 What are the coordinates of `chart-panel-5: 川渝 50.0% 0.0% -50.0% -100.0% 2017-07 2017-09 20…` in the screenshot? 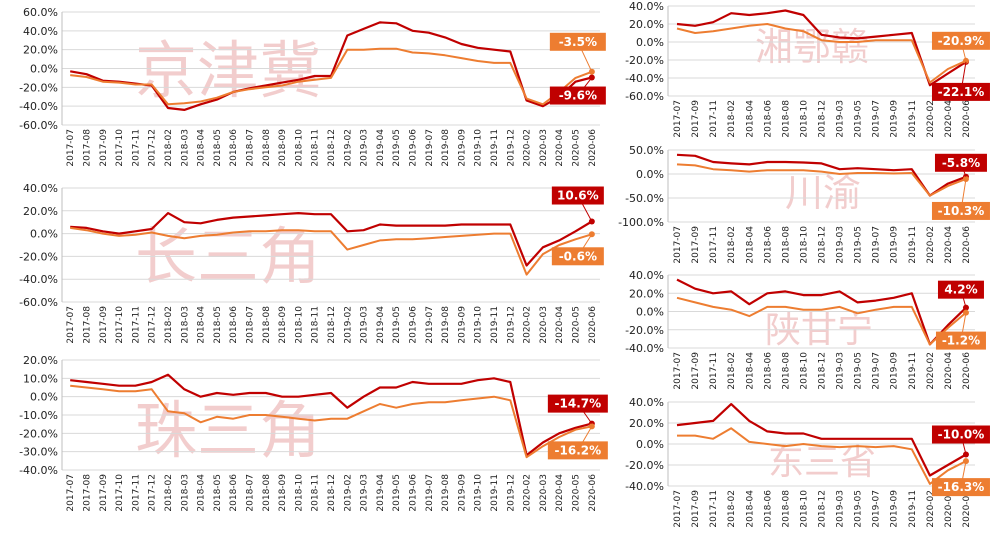 It's located at (804, 204).